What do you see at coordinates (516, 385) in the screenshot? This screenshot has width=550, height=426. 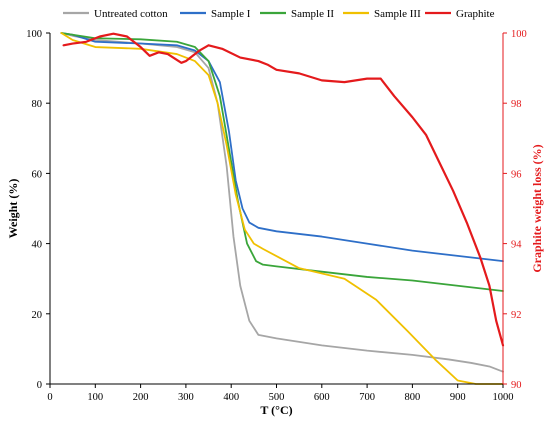 I see `y-right-tick-label: 90` at bounding box center [516, 385].